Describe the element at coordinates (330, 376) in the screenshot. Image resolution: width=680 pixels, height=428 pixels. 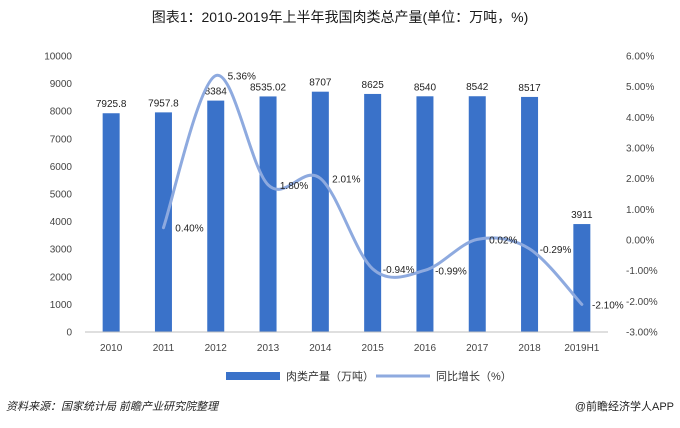
I see `legend-label-production: 肉类产量（万吨）` at that location.